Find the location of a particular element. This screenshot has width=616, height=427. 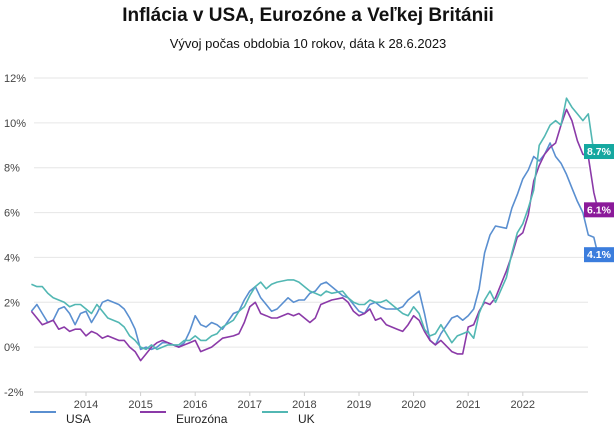

end-label-uk: 8.7% is located at coordinates (599, 152).